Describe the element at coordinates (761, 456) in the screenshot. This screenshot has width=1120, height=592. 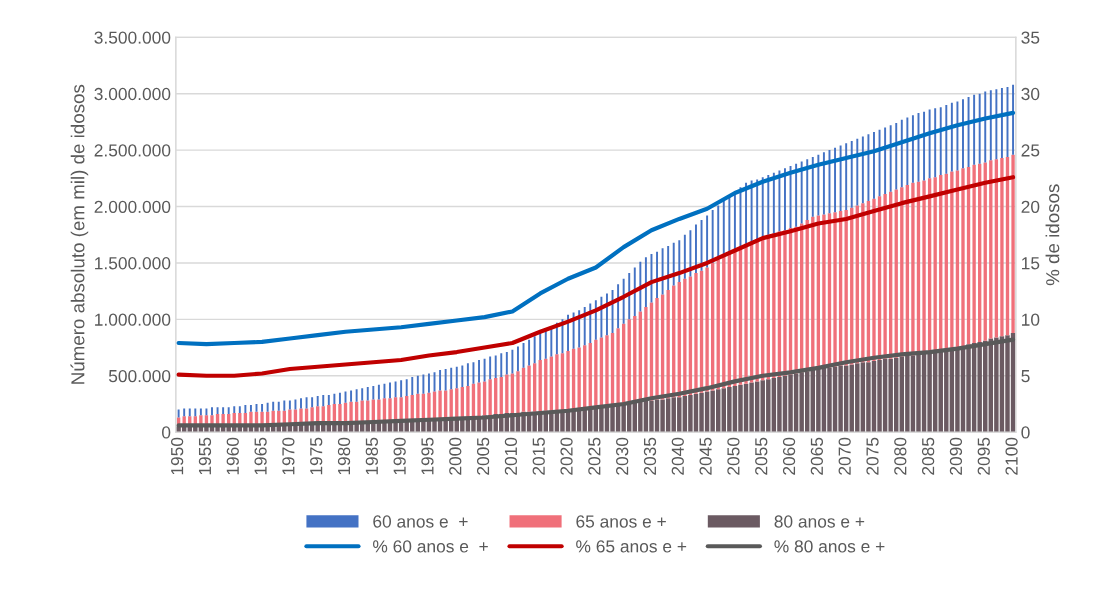
I see `x-tick-label: 2055` at that location.